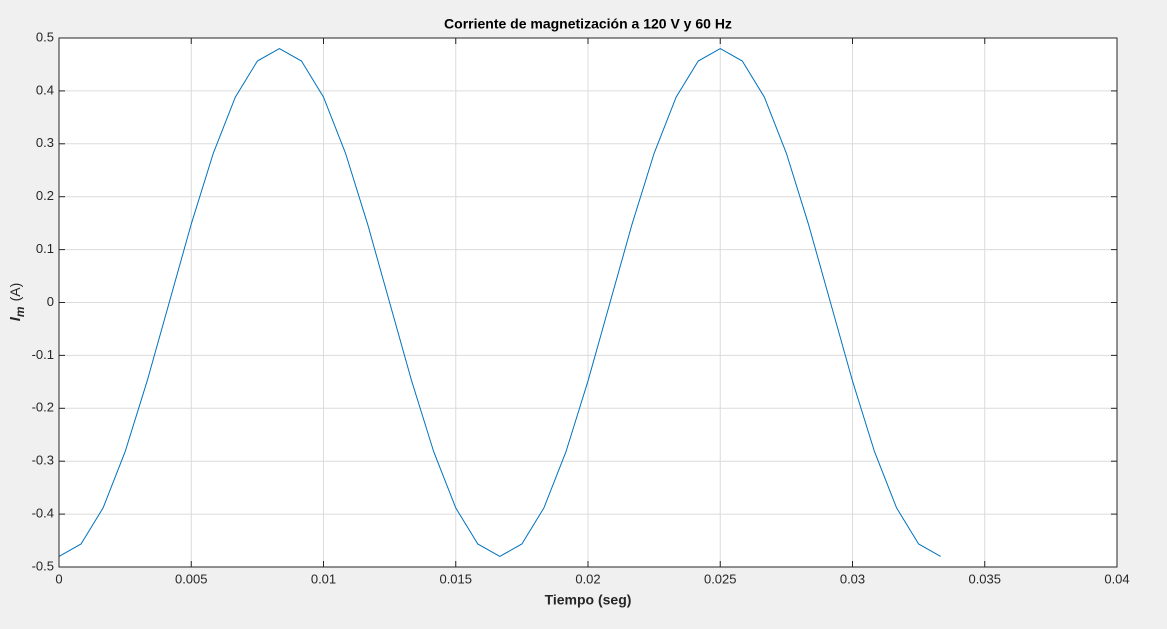  Describe the element at coordinates (191, 578) in the screenshot. I see `x-tick-label: 0.005` at that location.